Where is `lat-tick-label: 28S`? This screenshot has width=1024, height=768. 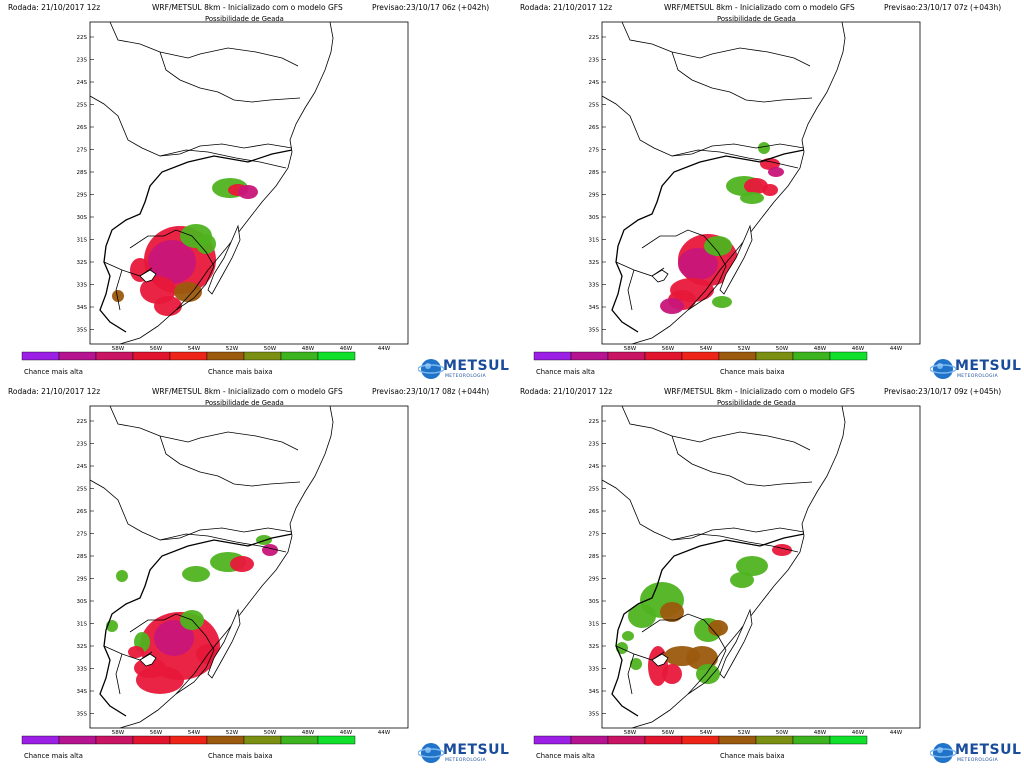
lat-tick-label: 28S is located at coordinates (82, 173).